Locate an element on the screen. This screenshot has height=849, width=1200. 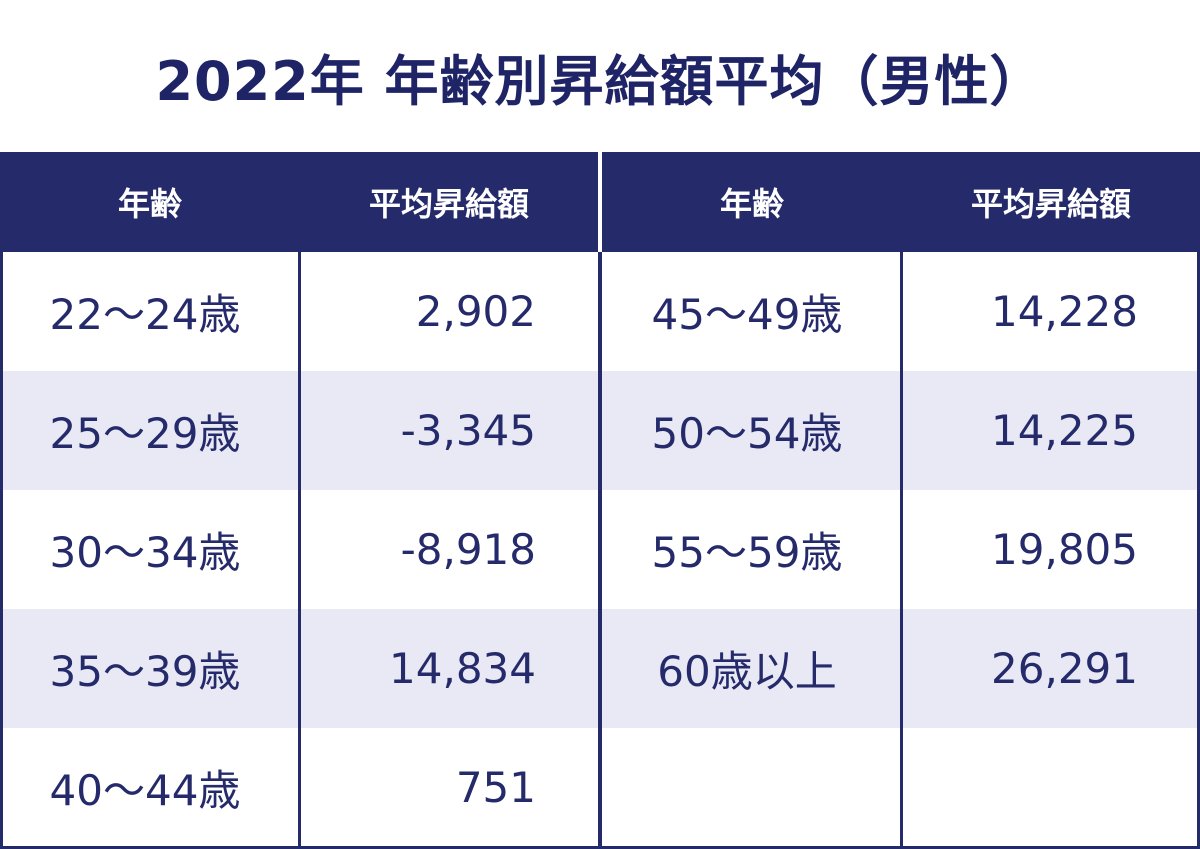
age-cell: 22～24歳 is located at coordinates (145, 314).